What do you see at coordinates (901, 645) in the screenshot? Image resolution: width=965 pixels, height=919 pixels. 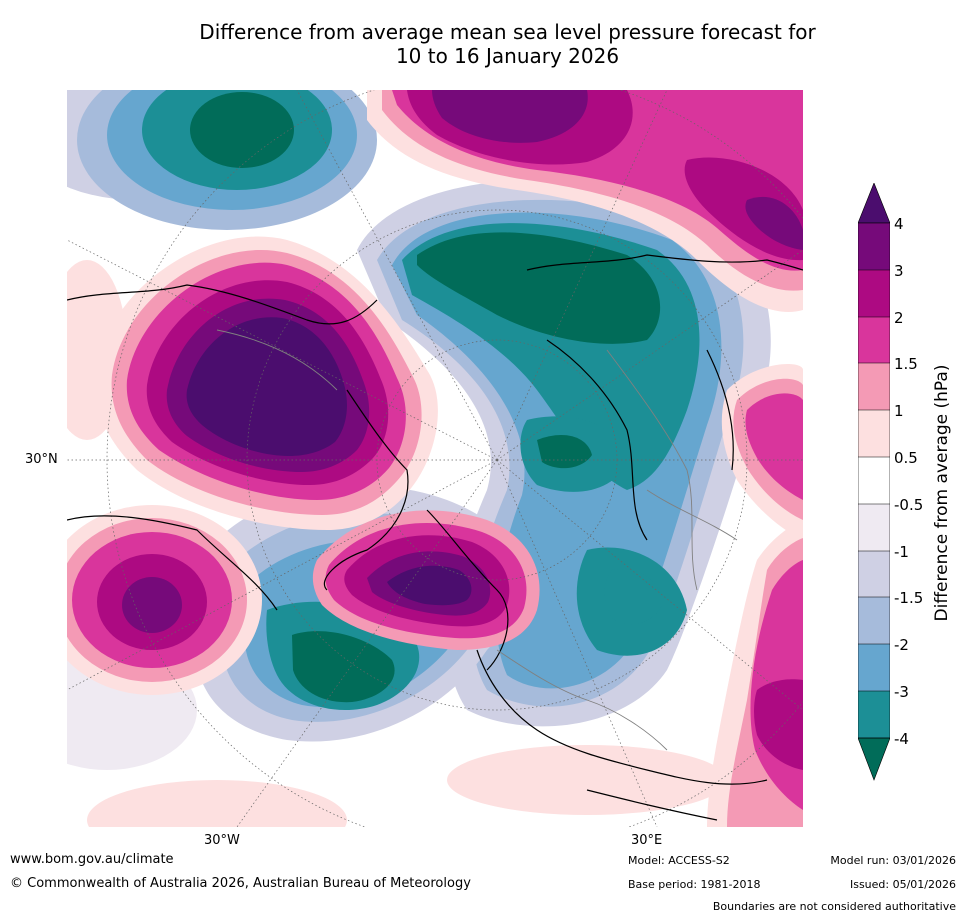 I see `colorbar-tick-m2: -2` at bounding box center [901, 645].